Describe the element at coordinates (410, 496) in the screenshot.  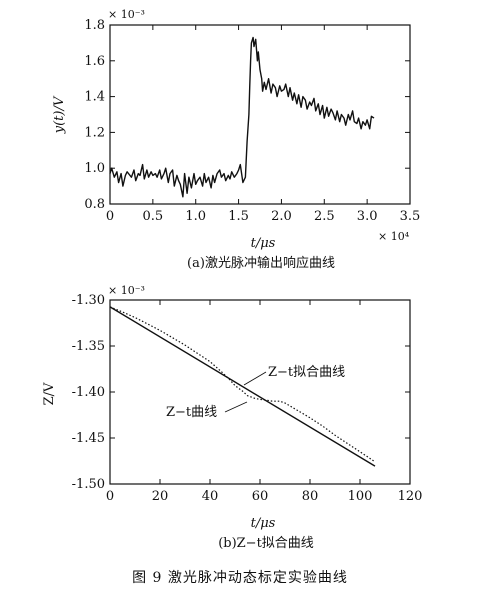
I see `x-tick-label: 120` at that location.